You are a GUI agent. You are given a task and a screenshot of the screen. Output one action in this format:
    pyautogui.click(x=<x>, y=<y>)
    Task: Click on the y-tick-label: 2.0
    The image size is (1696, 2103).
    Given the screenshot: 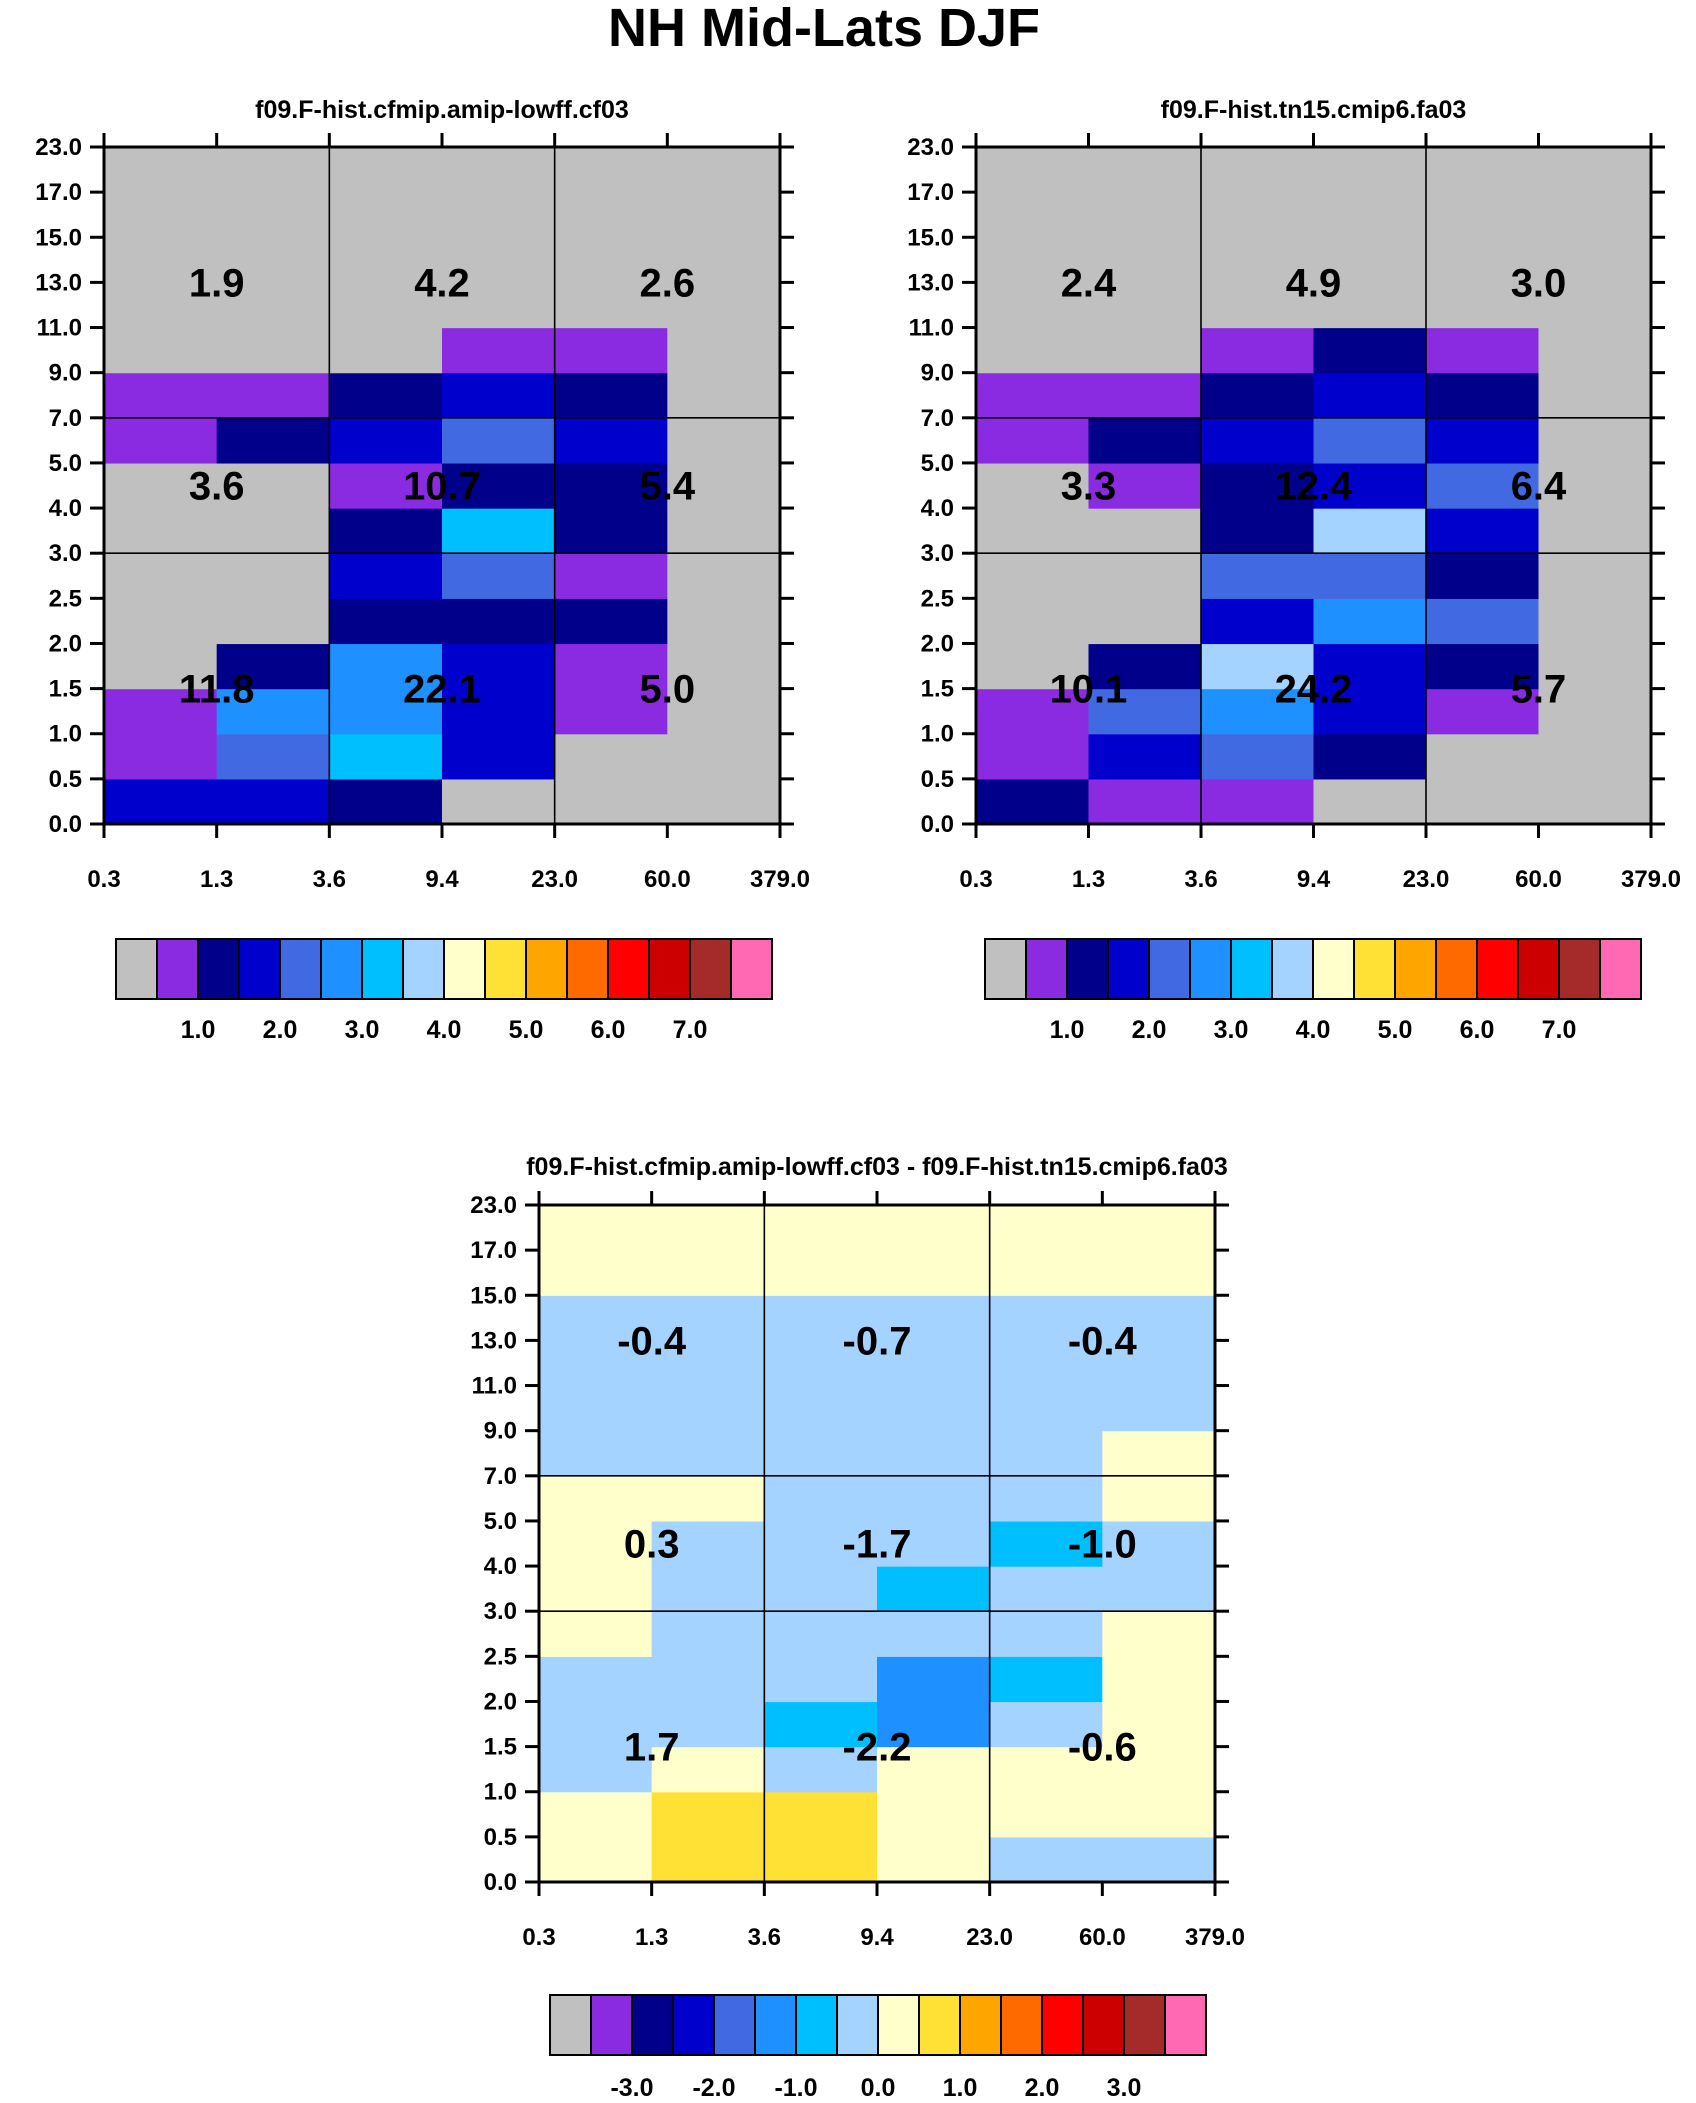 What is the action you would take?
    pyautogui.click(x=937, y=643)
    